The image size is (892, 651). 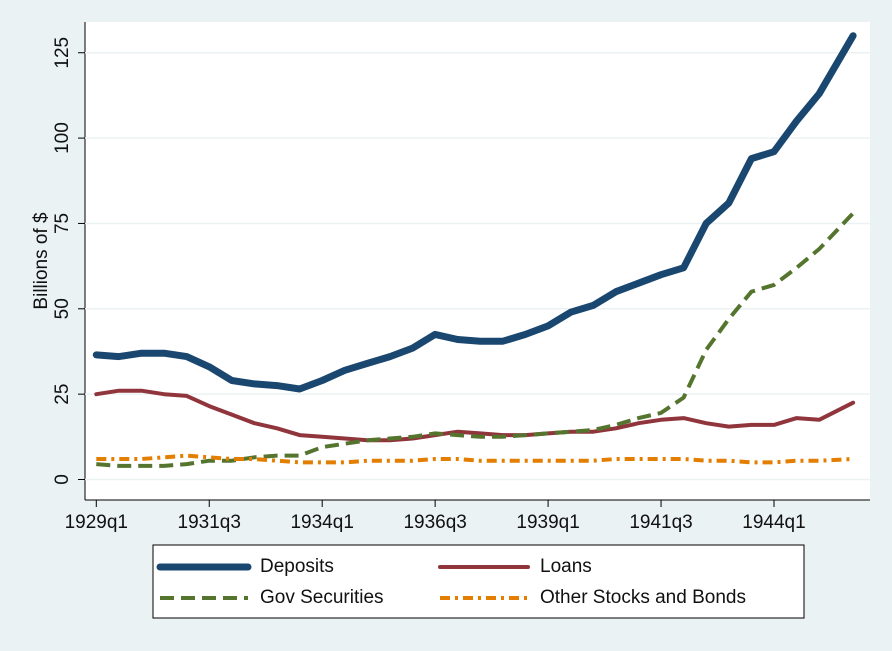 I want to click on y-tick-label: 0, so click(x=62, y=479).